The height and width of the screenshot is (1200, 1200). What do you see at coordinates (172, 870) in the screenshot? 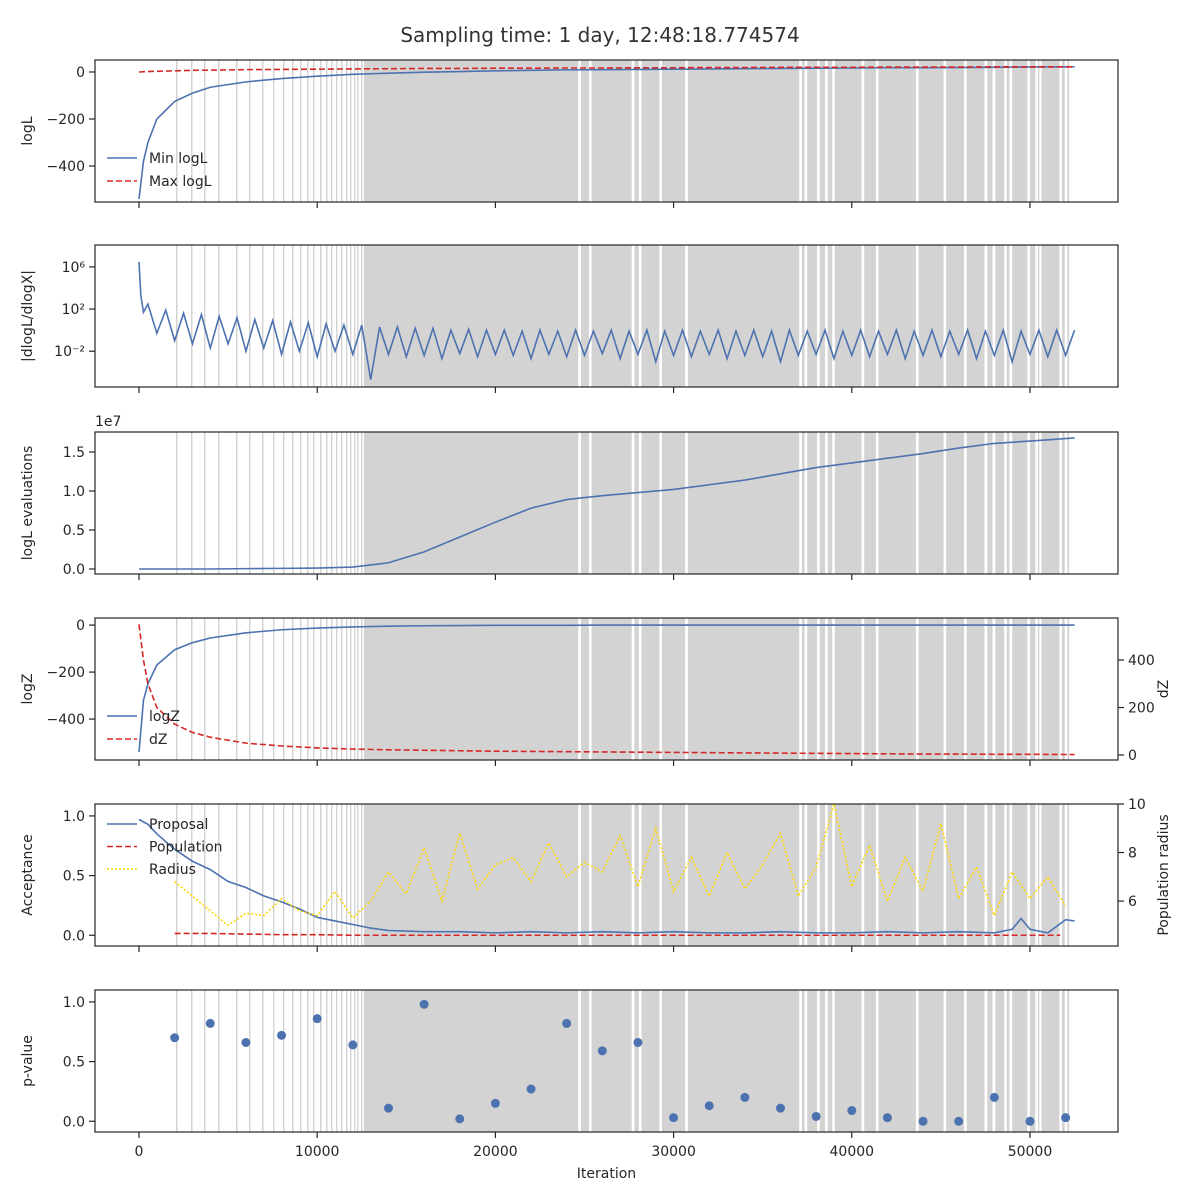
I see `legend-label: Radius` at bounding box center [172, 870].